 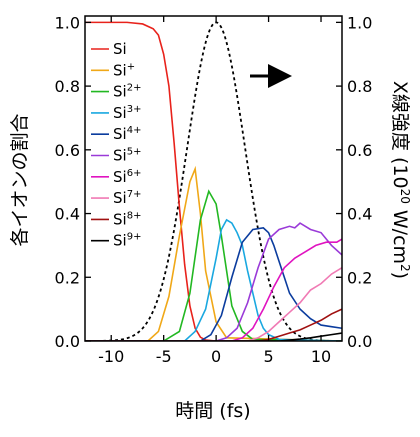 What do you see at coordinates (359, 214) in the screenshot?
I see `y-right-tick-label: 0.4` at bounding box center [359, 214].